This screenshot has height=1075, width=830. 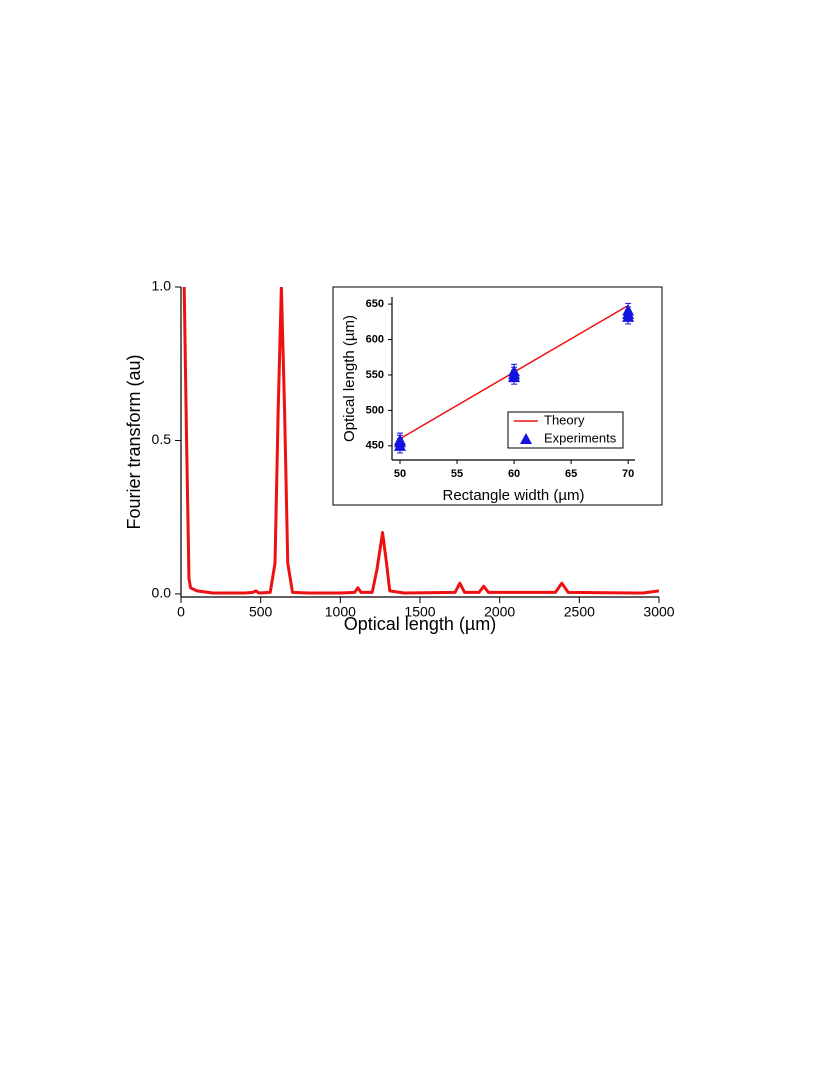 What do you see at coordinates (261, 612) in the screenshot?
I see `x-tick-label: 500` at bounding box center [261, 612].